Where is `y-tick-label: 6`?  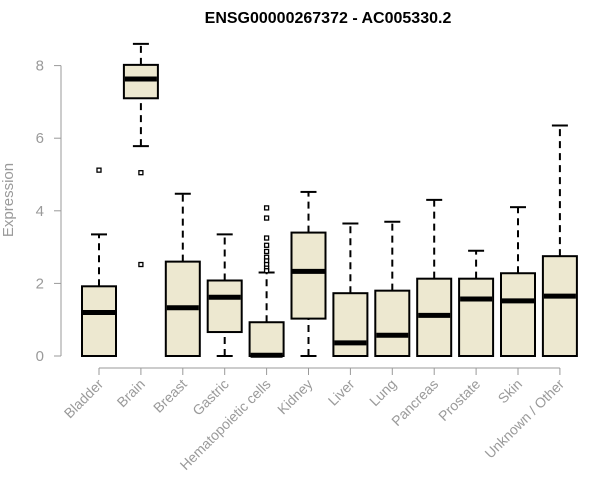
y-tick-label: 6 is located at coordinates (40, 138).